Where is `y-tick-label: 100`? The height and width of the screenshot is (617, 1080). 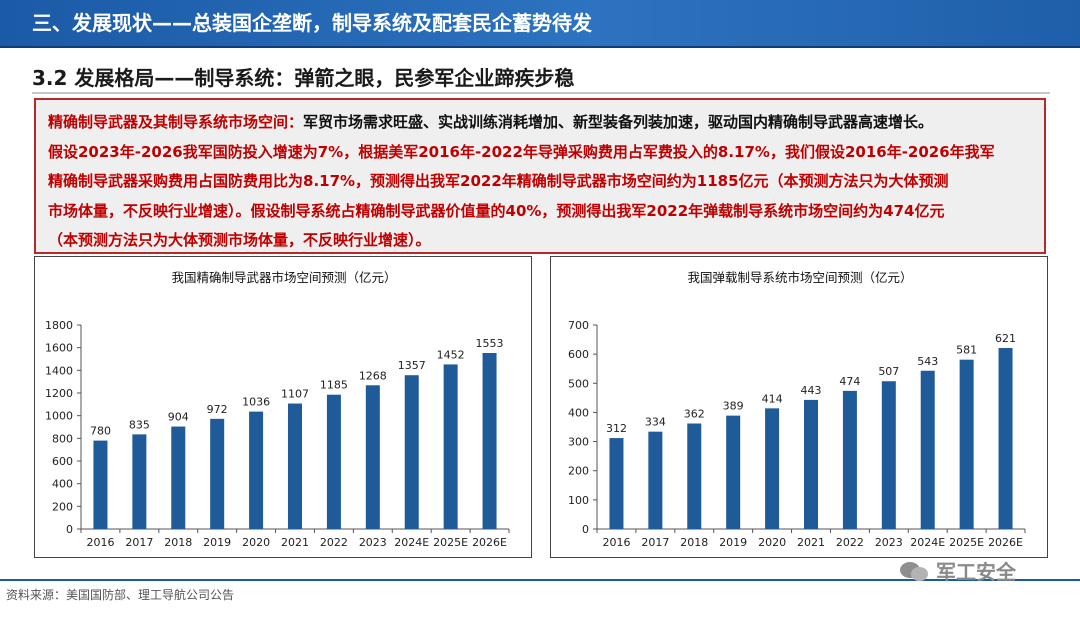 y-tick-label: 100 is located at coordinates (578, 500).